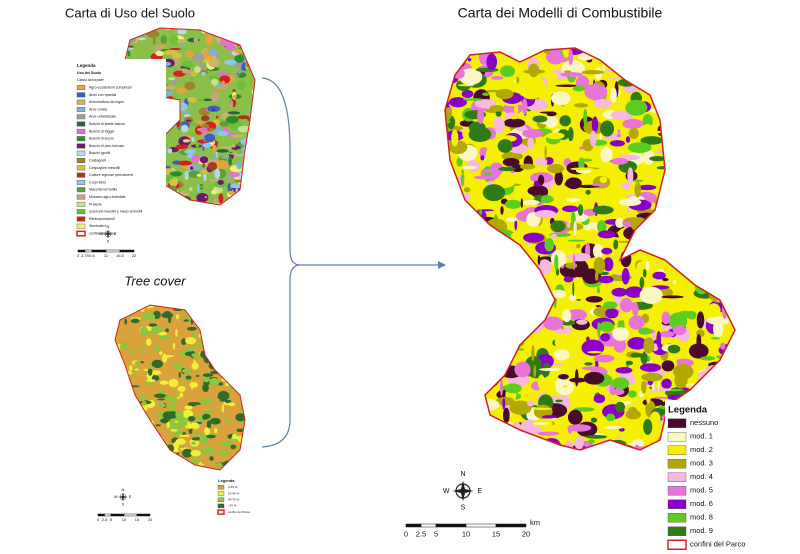  Describe the element at coordinates (406, 533) in the screenshot. I see `scale-tick-label: 0` at that location.